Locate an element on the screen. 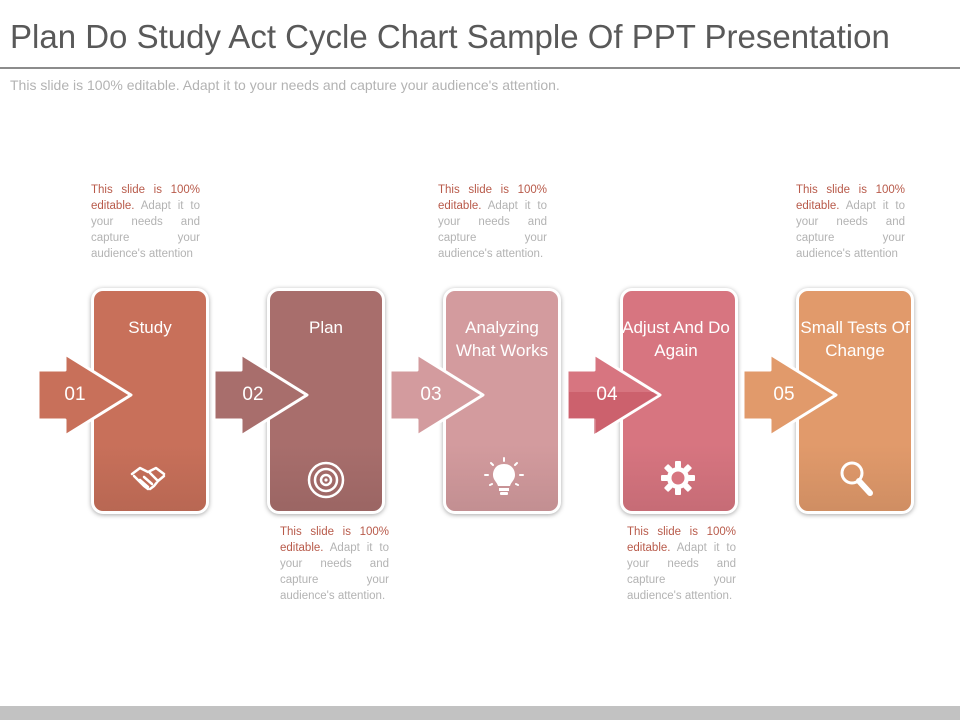 The width and height of the screenshot is (960, 720). title-divider is located at coordinates (480, 68).